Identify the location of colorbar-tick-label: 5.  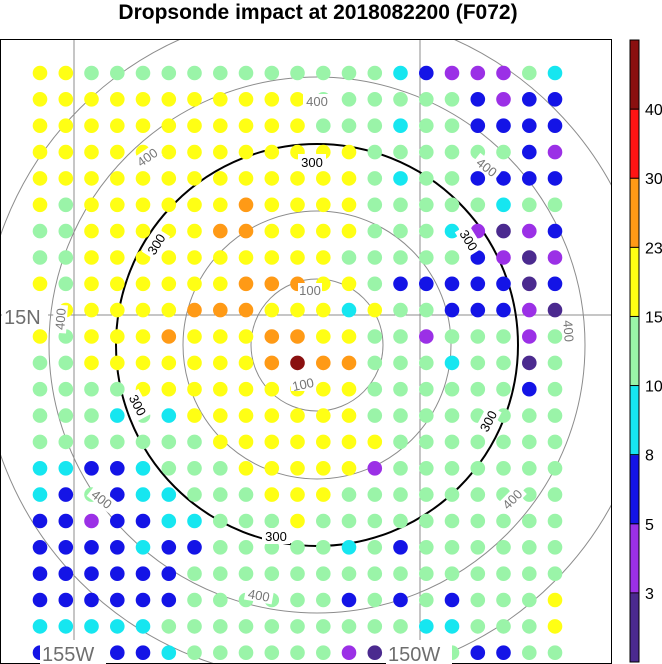
(649, 525).